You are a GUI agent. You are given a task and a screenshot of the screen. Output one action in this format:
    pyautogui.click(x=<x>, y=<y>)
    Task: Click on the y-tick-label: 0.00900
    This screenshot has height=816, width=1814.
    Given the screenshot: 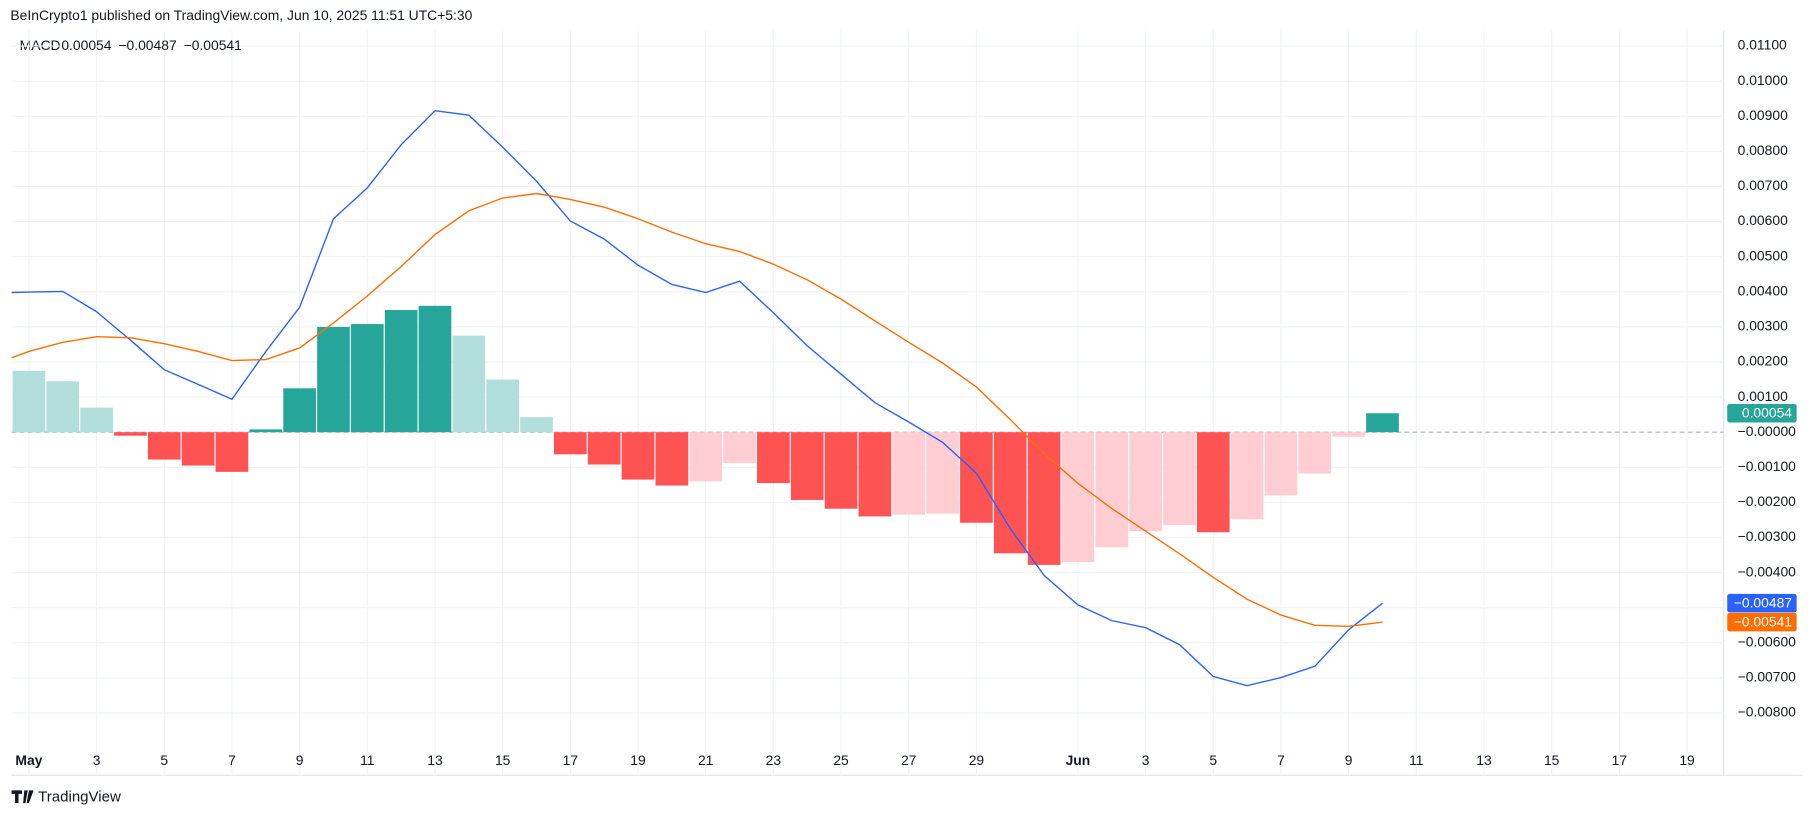 What is the action you would take?
    pyautogui.click(x=1763, y=115)
    